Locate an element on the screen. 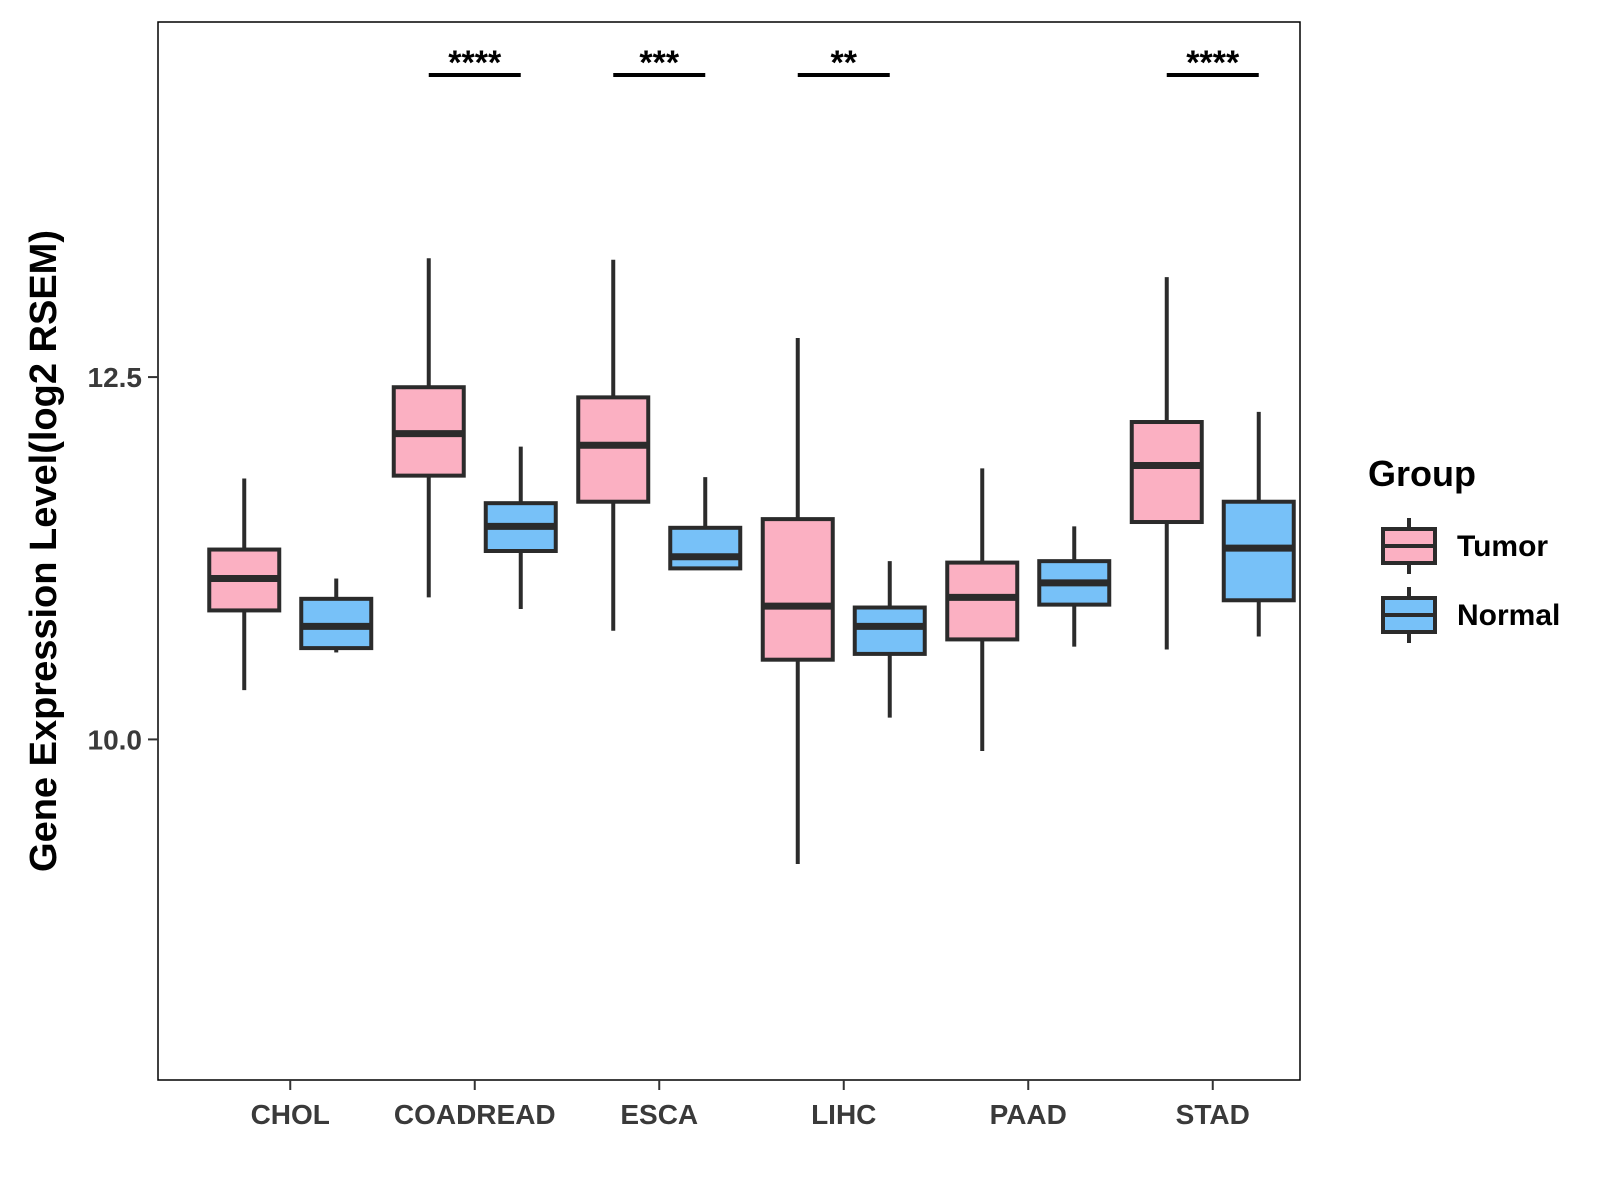  box-normal-esca is located at coordinates (705, 524).